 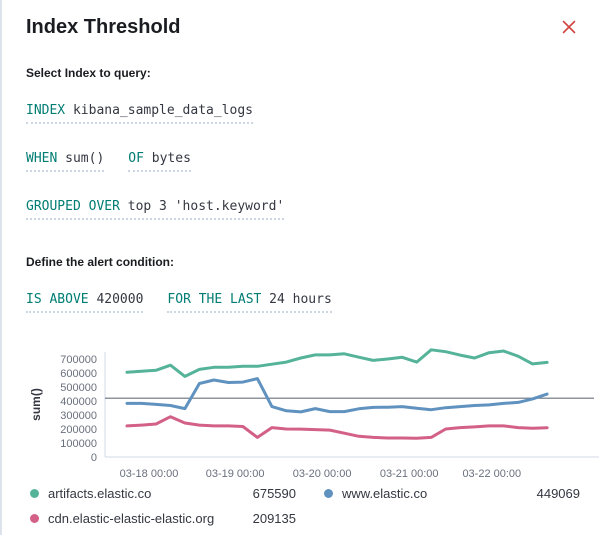 I want to click on legend-item-value: 449069, so click(x=558, y=493).